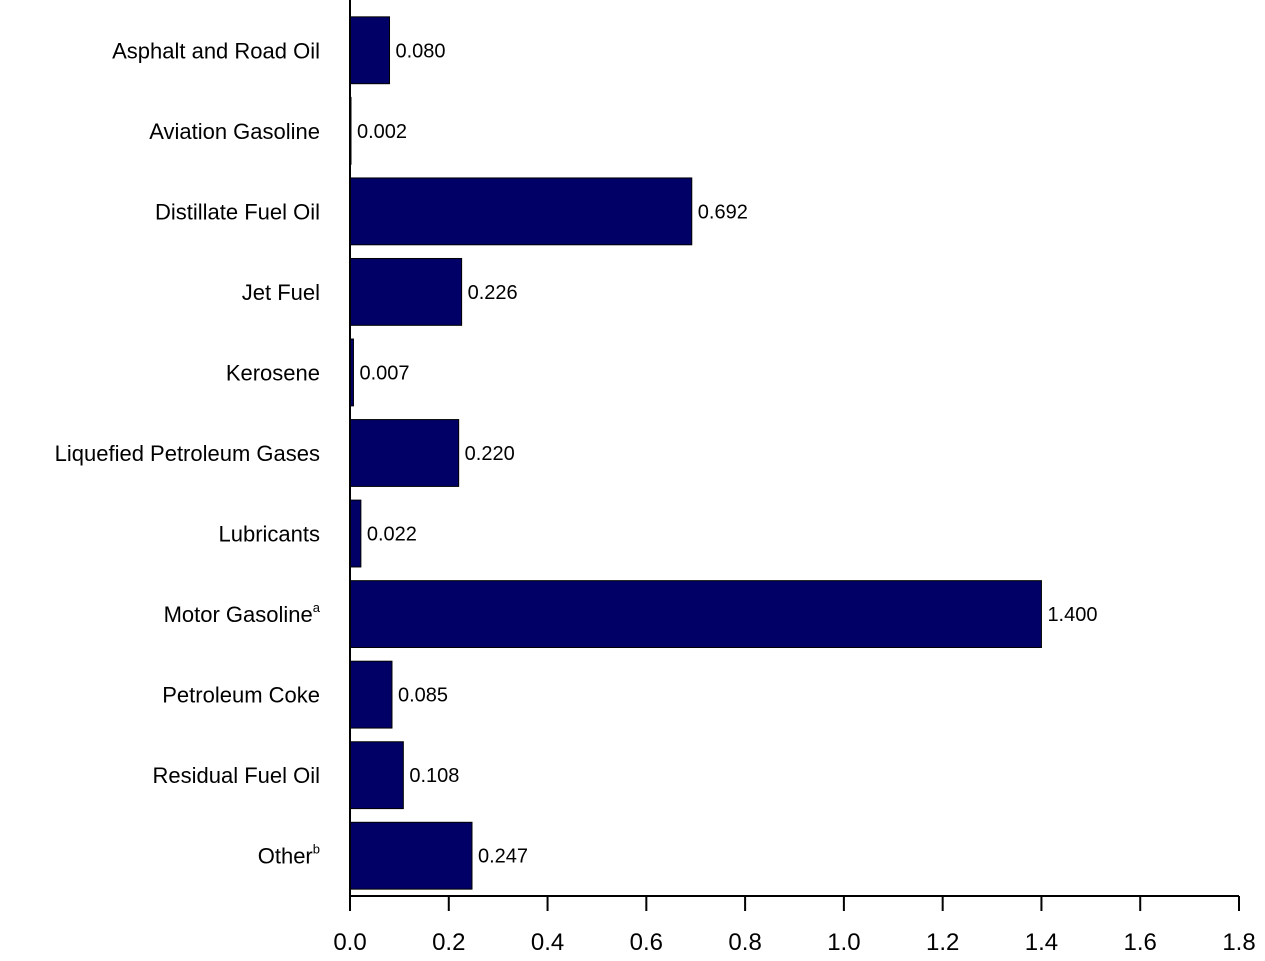 The image size is (1265, 961). What do you see at coordinates (1238, 942) in the screenshot?
I see `x-tick-label: 1.8` at bounding box center [1238, 942].